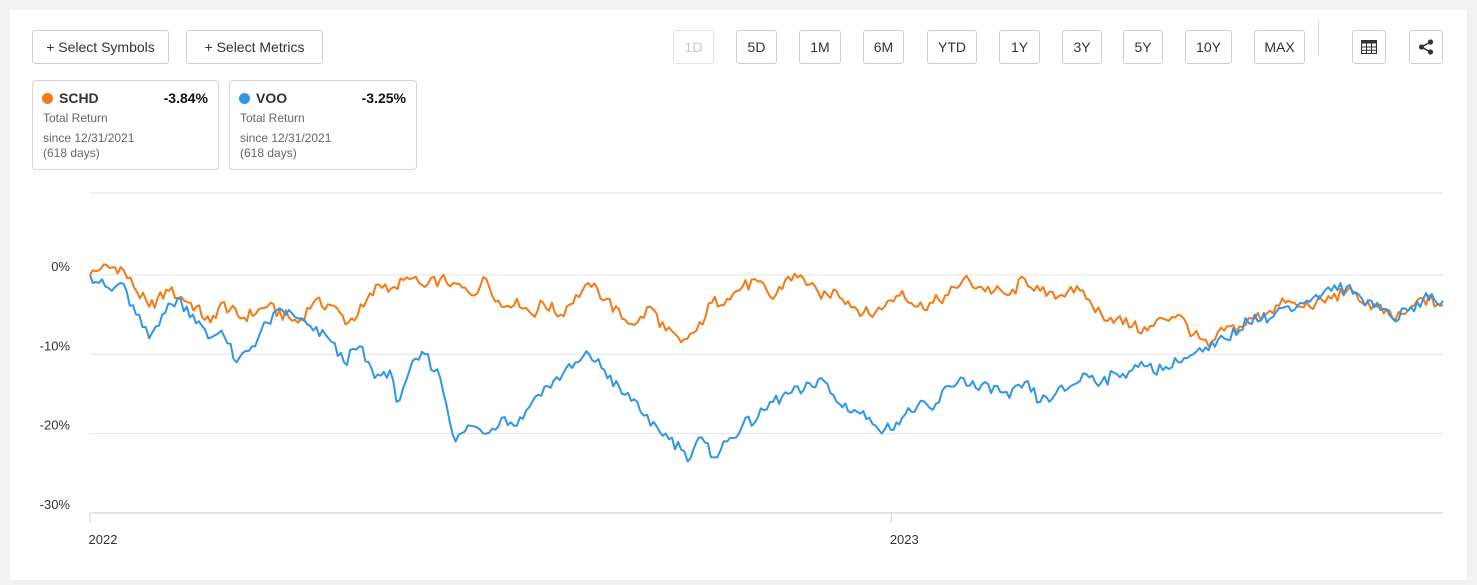 This screenshot has width=1477, height=585. What do you see at coordinates (100, 47) in the screenshot?
I see `select-symbols-button: + Select Symbols` at bounding box center [100, 47].